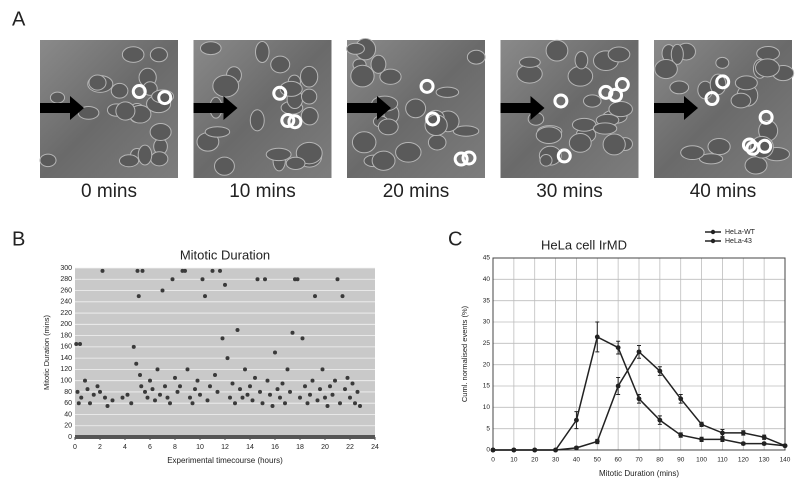  I want to click on chart-title: HeLa cell IrMD, so click(584, 244).